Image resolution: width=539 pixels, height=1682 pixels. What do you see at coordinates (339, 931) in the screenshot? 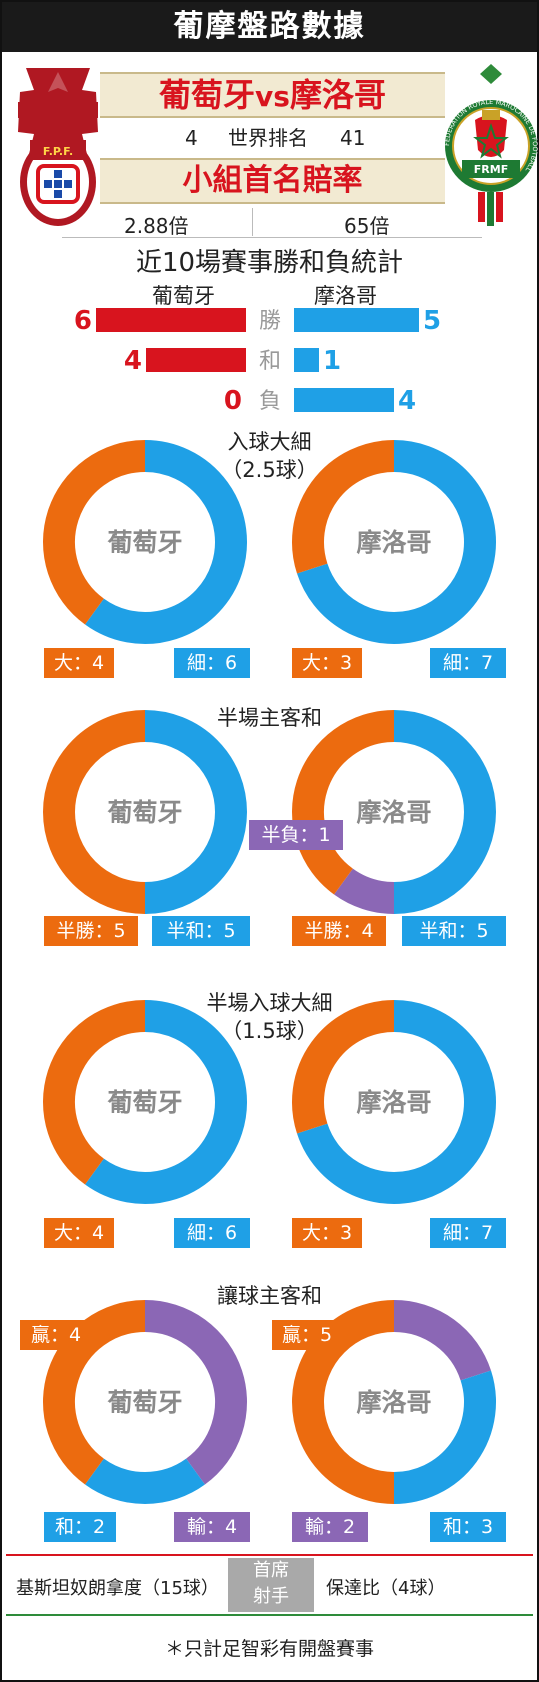
I see `donut-value-label: 半勝：4` at bounding box center [339, 931].